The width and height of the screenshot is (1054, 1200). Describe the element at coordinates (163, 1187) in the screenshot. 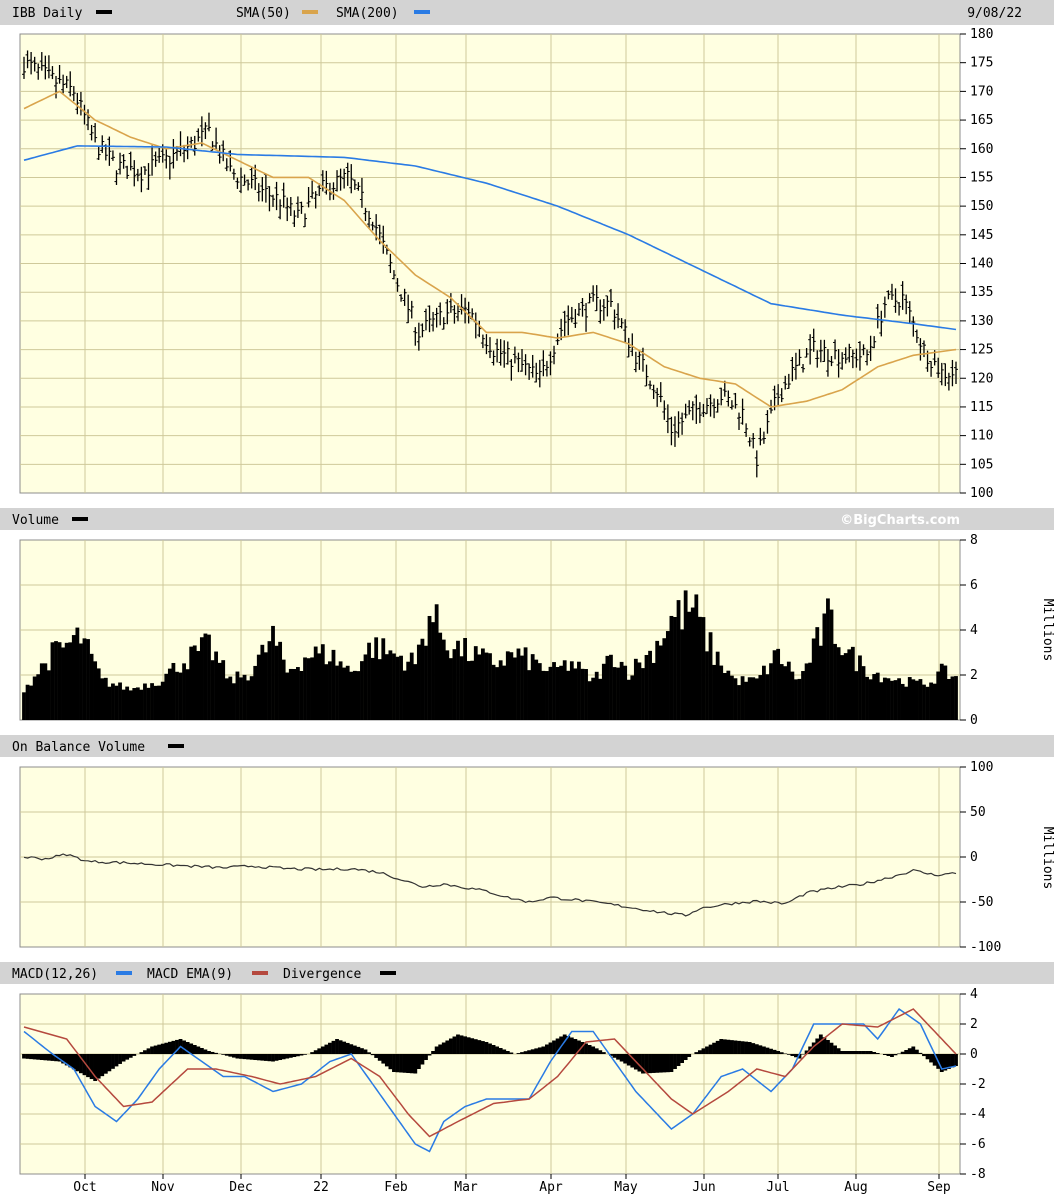

I see `x-tick-nov: Nov` at that location.